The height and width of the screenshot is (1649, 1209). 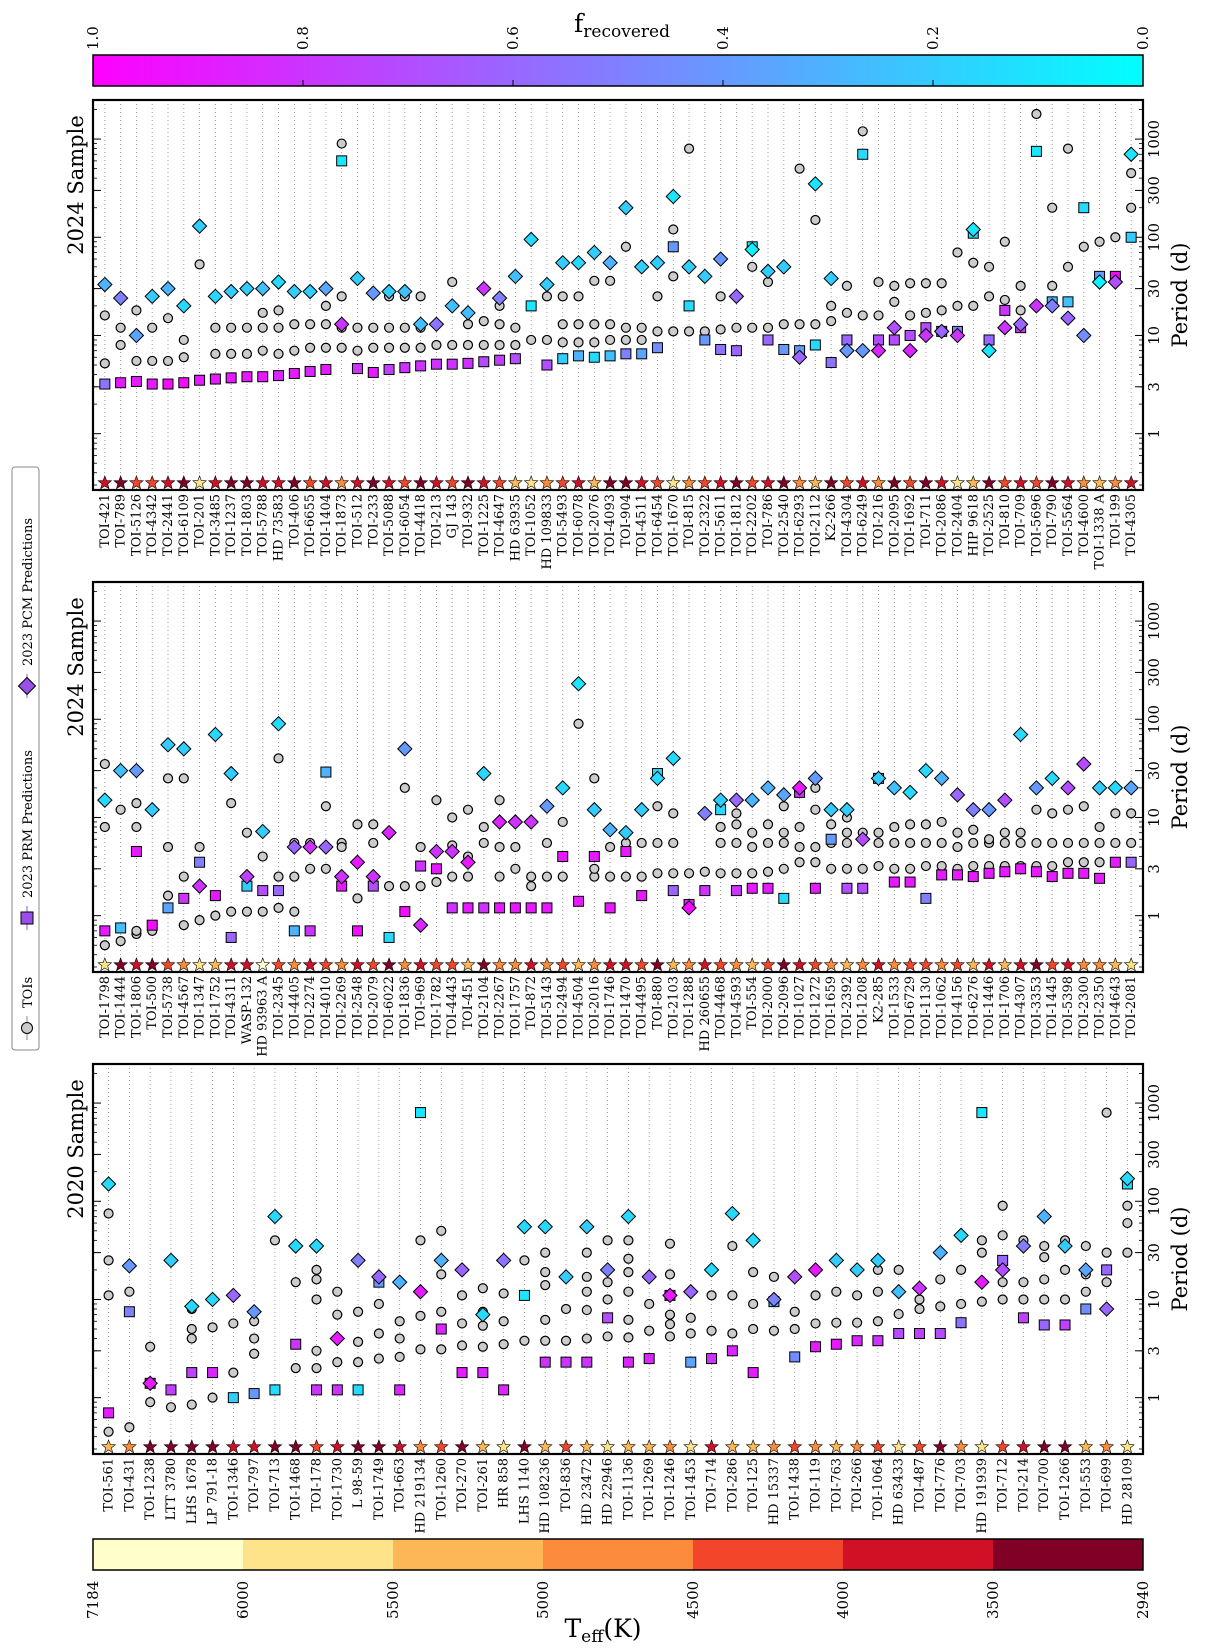 What do you see at coordinates (1021, 1007) in the screenshot?
I see `system-label: TOI-4307` at bounding box center [1021, 1007].